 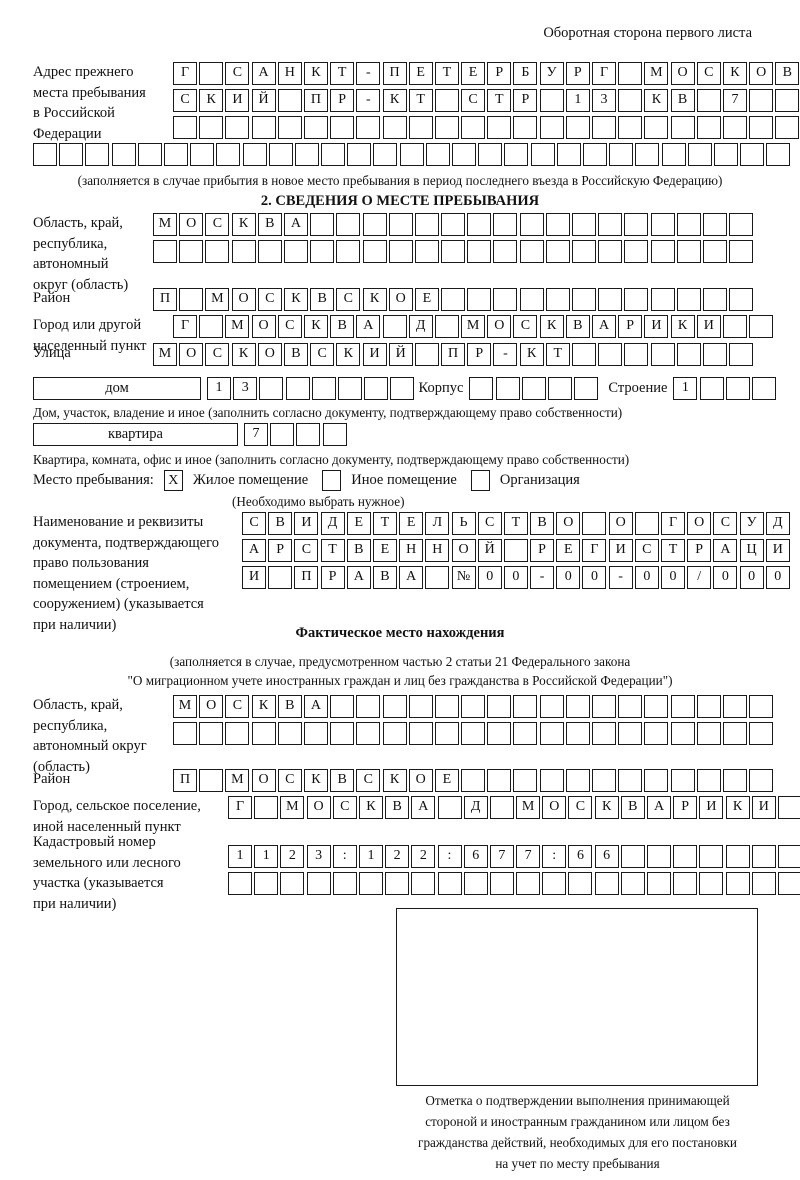 I want to click on char-cell: Г, so click(x=185, y=73).